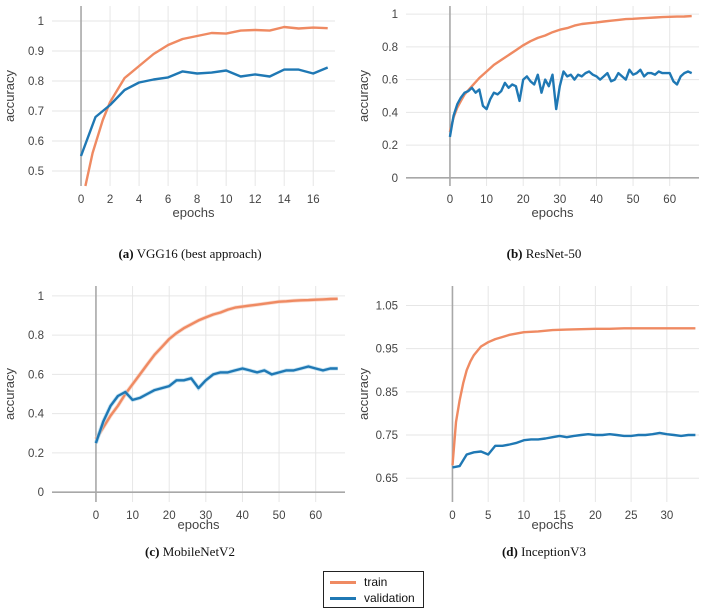 The image size is (708, 610). Describe the element at coordinates (126, 253) in the screenshot. I see `caption-a-letter: (a)` at that location.